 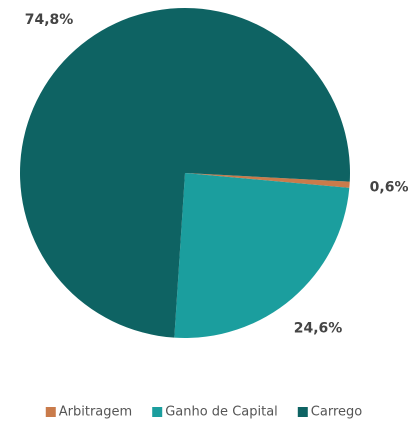 What do you see at coordinates (221, 412) in the screenshot?
I see `legend-label: Ganho de Capital` at bounding box center [221, 412].